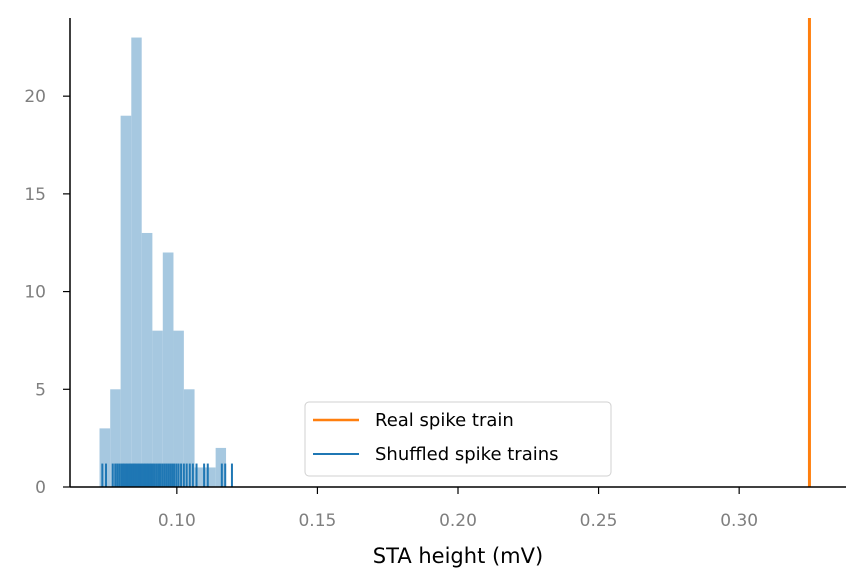 The height and width of the screenshot is (588, 864). Describe the element at coordinates (444, 420) in the screenshot. I see `legend-label-real: Real spike train` at that location.